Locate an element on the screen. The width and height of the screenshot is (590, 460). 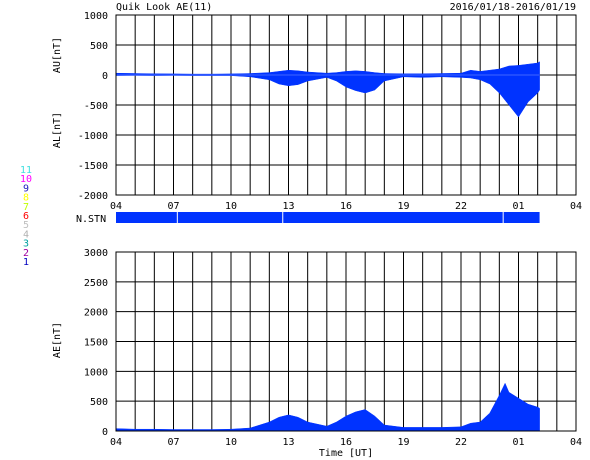
y-tick-label: 1500 is located at coordinates (96, 343).